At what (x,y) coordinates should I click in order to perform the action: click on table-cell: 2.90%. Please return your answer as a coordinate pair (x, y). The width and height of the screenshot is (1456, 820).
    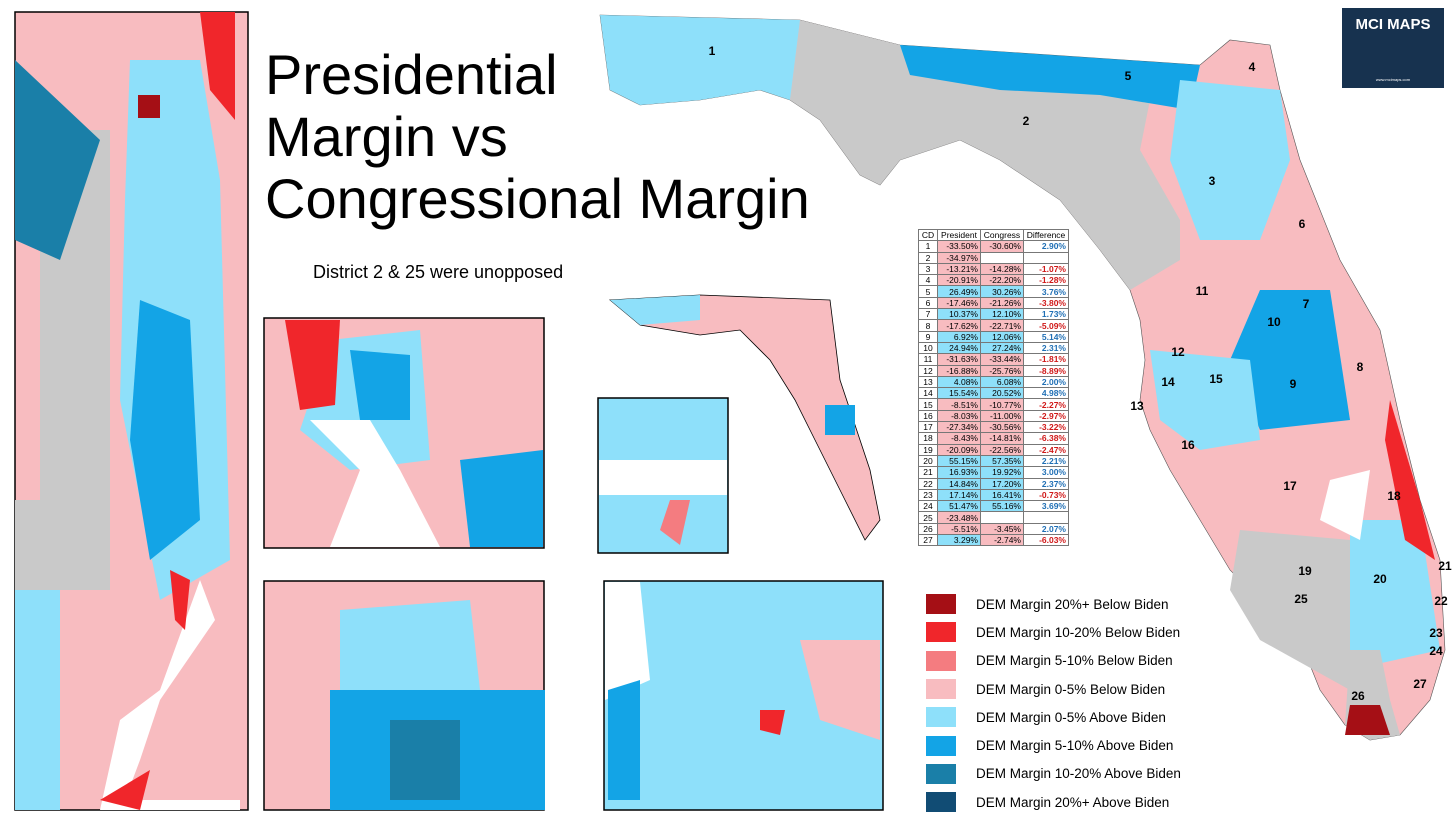
    Looking at the image, I should click on (1046, 246).